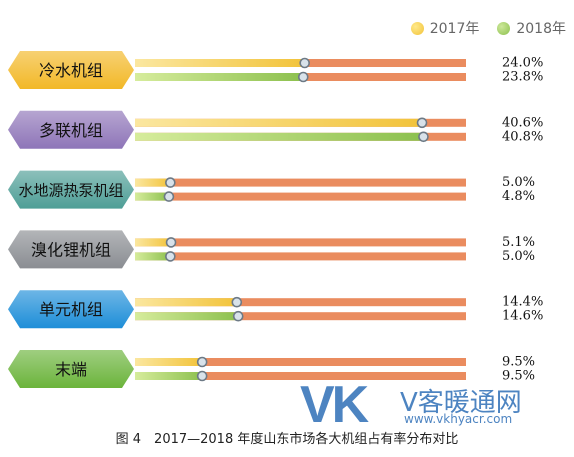  Describe the element at coordinates (522, 63) in the screenshot. I see `value-label: 24.0%` at that location.